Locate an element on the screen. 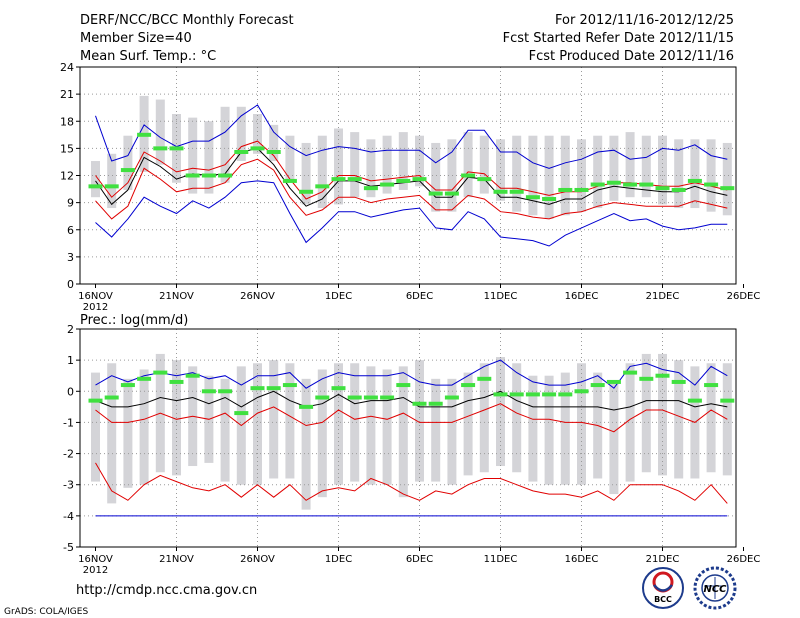 This screenshot has width=800, height=618. y-tick-label: 6 is located at coordinates (70, 230).